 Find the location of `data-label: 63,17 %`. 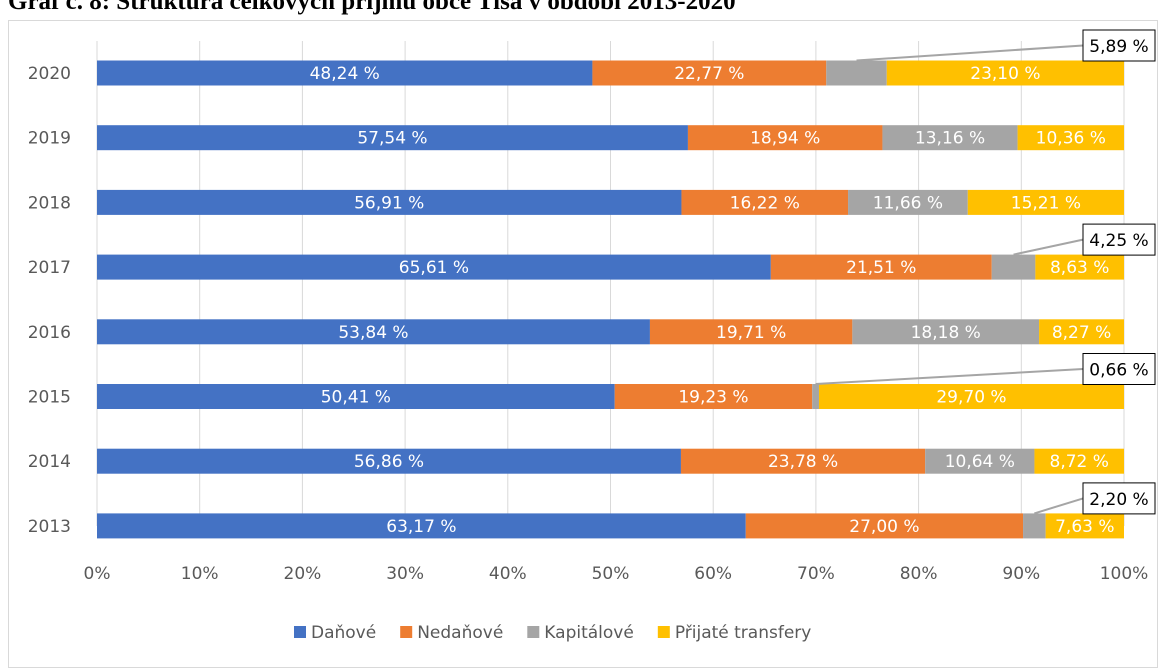

data-label: 63,17 % is located at coordinates (421, 527).